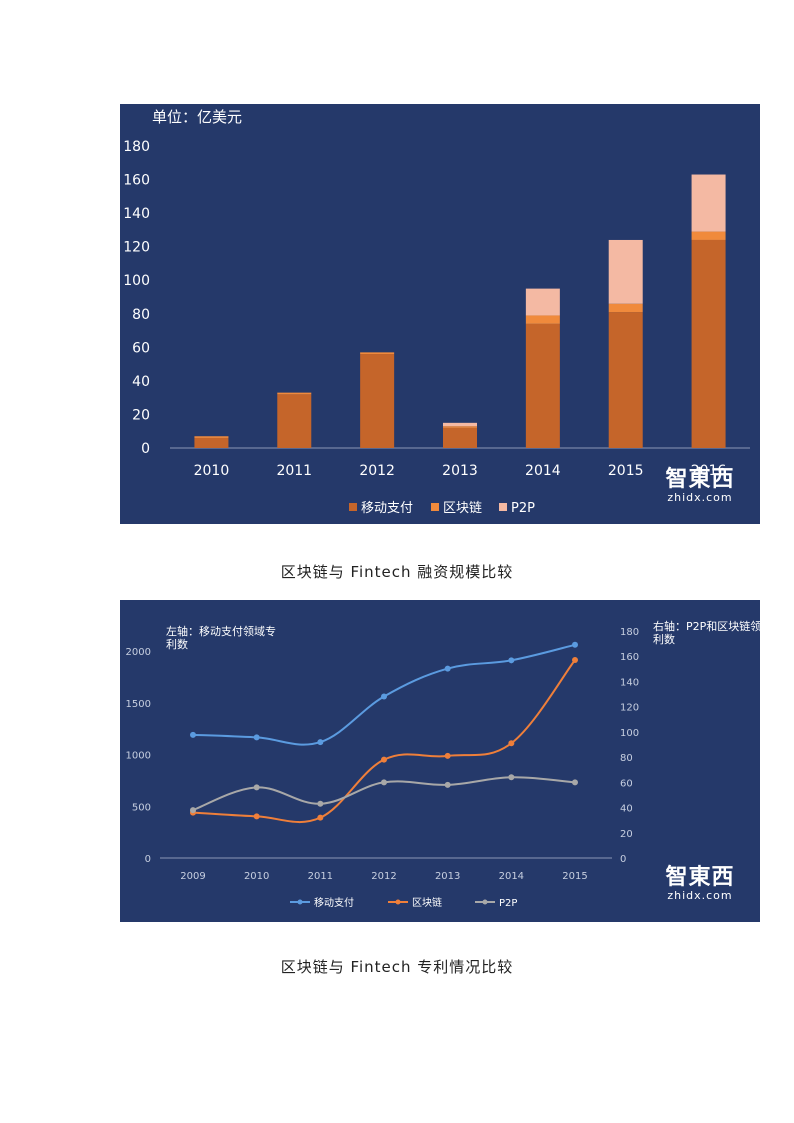  I want to click on right-axis-label: 利数, so click(664, 639).